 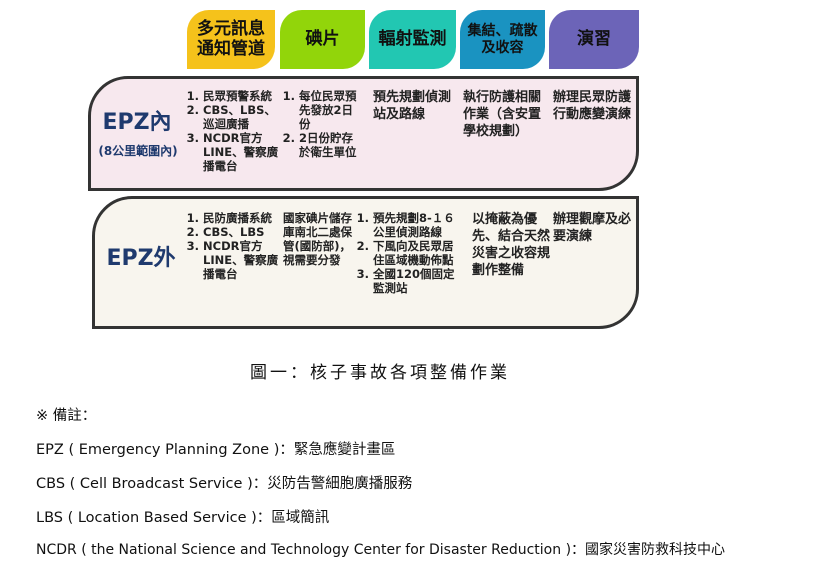 What do you see at coordinates (417, 225) in the screenshot?
I see `list-item: 預先規劃8-１６公里偵測路線` at bounding box center [417, 225].